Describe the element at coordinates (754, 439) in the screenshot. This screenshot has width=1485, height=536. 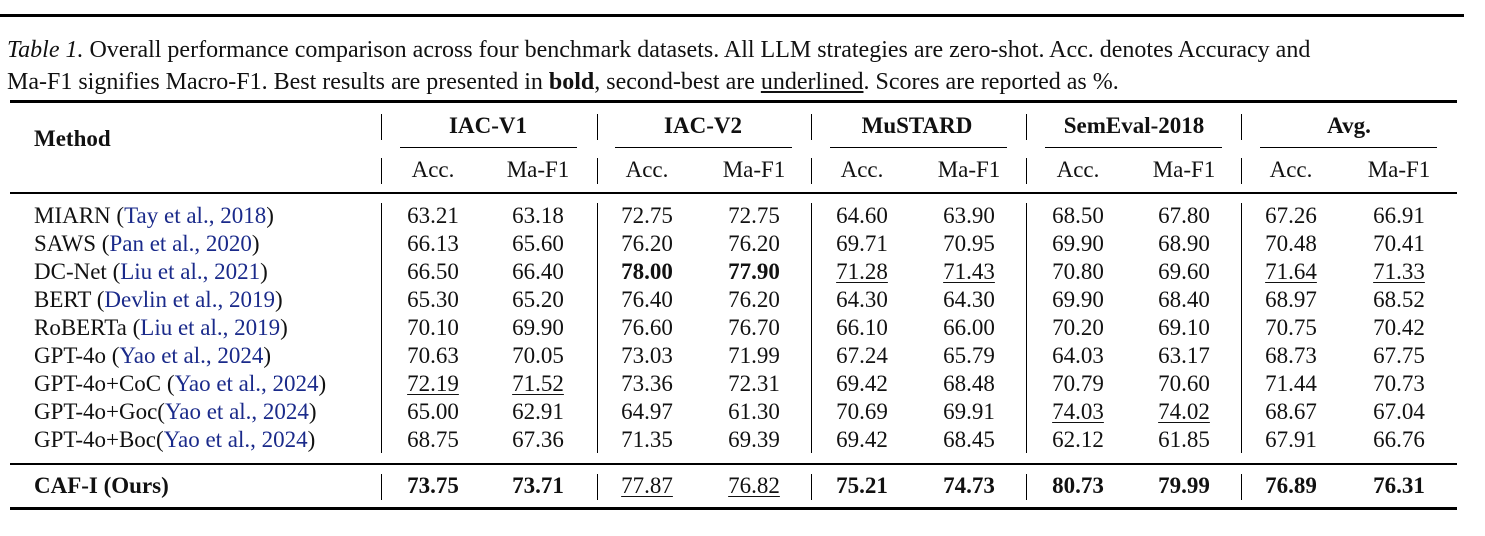
I see `table-cell: 69.39` at that location.